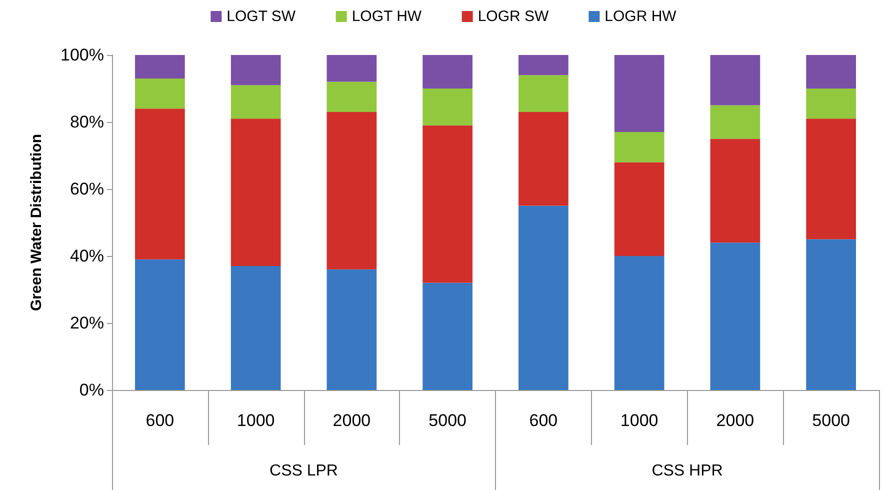 This screenshot has height=490, width=887. Describe the element at coordinates (687, 471) in the screenshot. I see `text: CSS HPR` at that location.